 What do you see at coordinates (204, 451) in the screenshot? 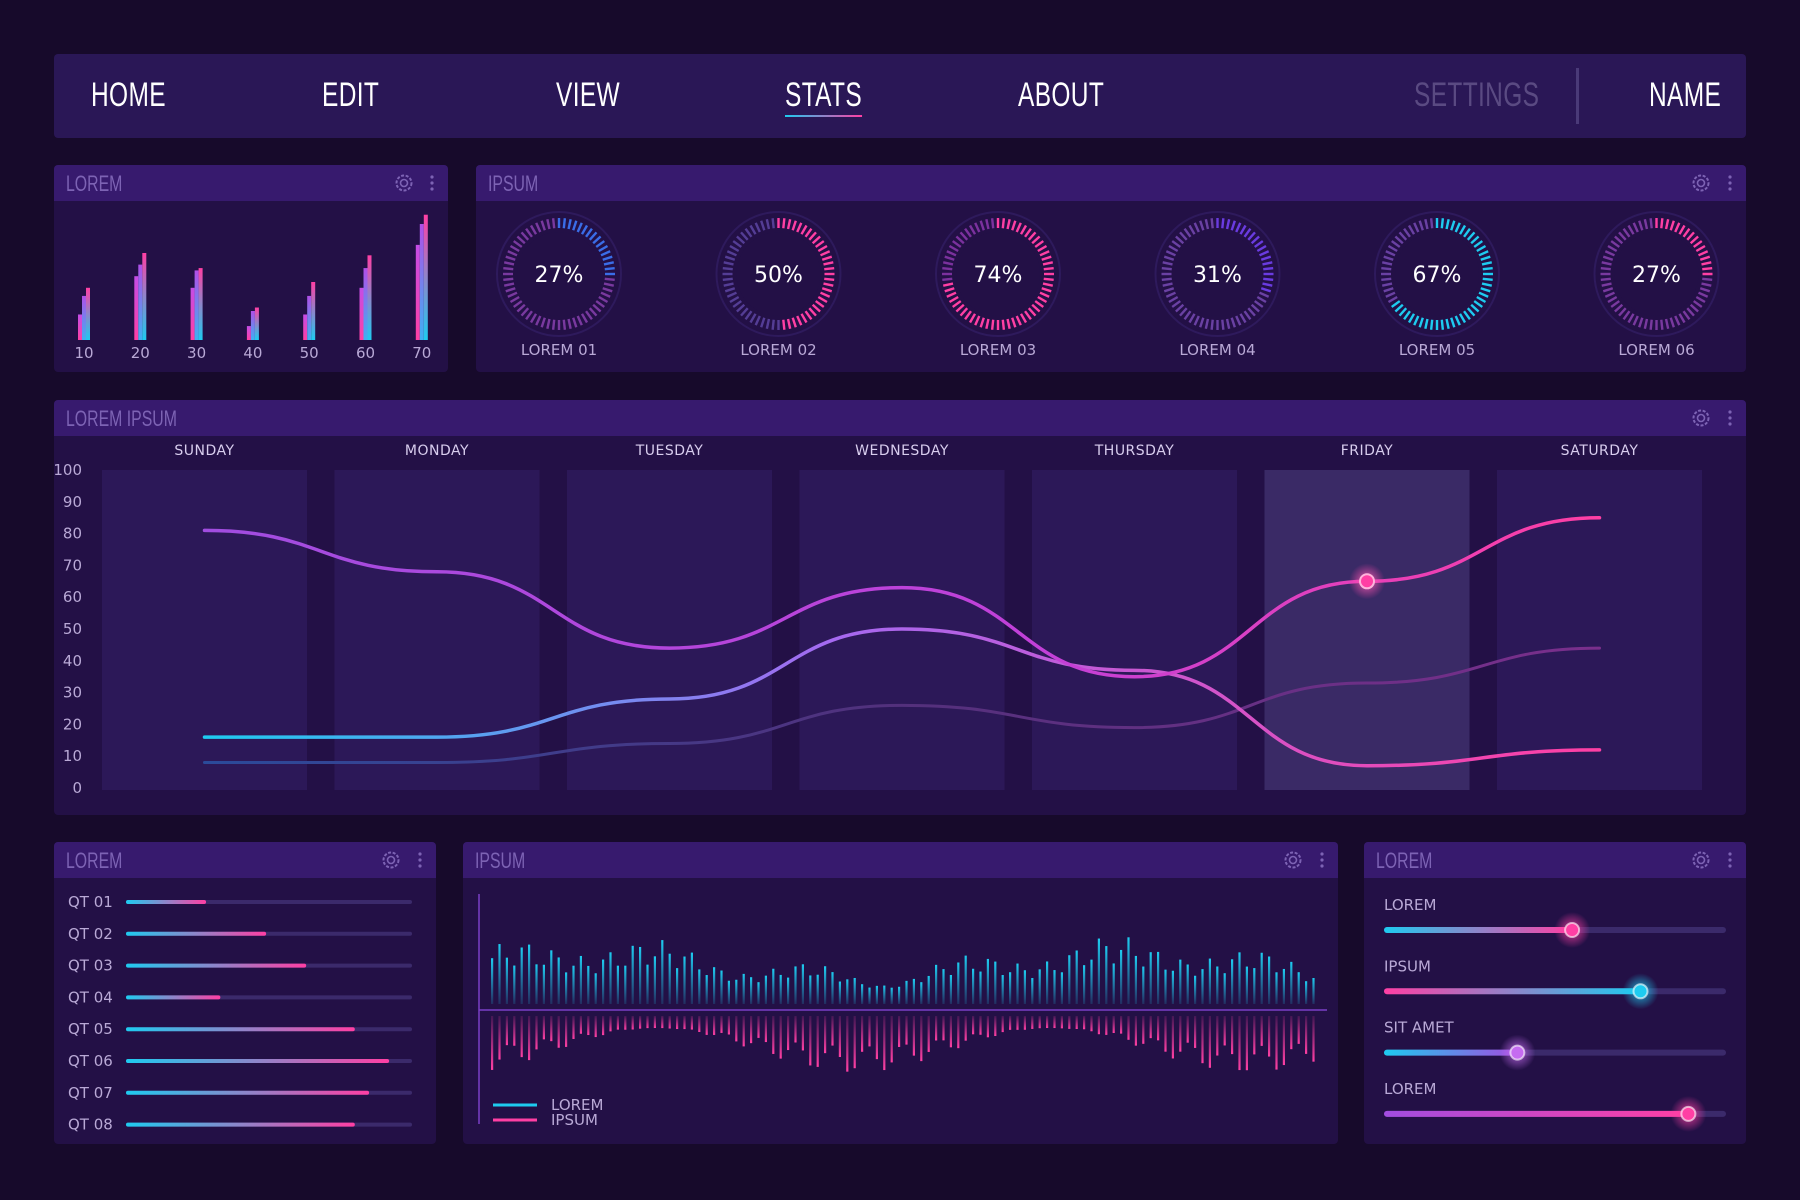
I see `day-label: SUNDAY` at bounding box center [204, 451].